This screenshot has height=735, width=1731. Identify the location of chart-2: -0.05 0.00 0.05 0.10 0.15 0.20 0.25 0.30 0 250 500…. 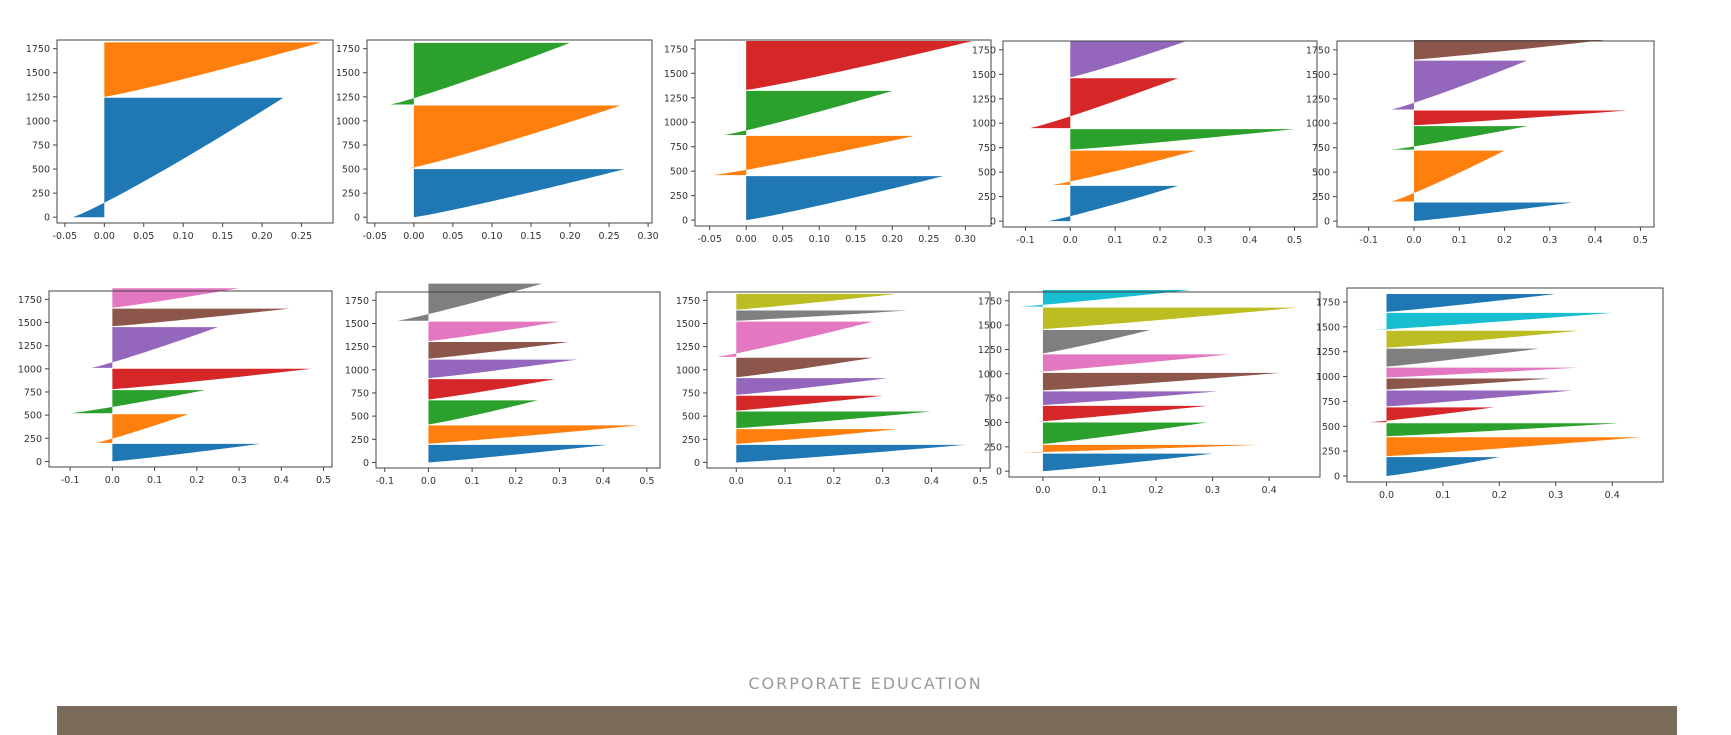
(497, 140).